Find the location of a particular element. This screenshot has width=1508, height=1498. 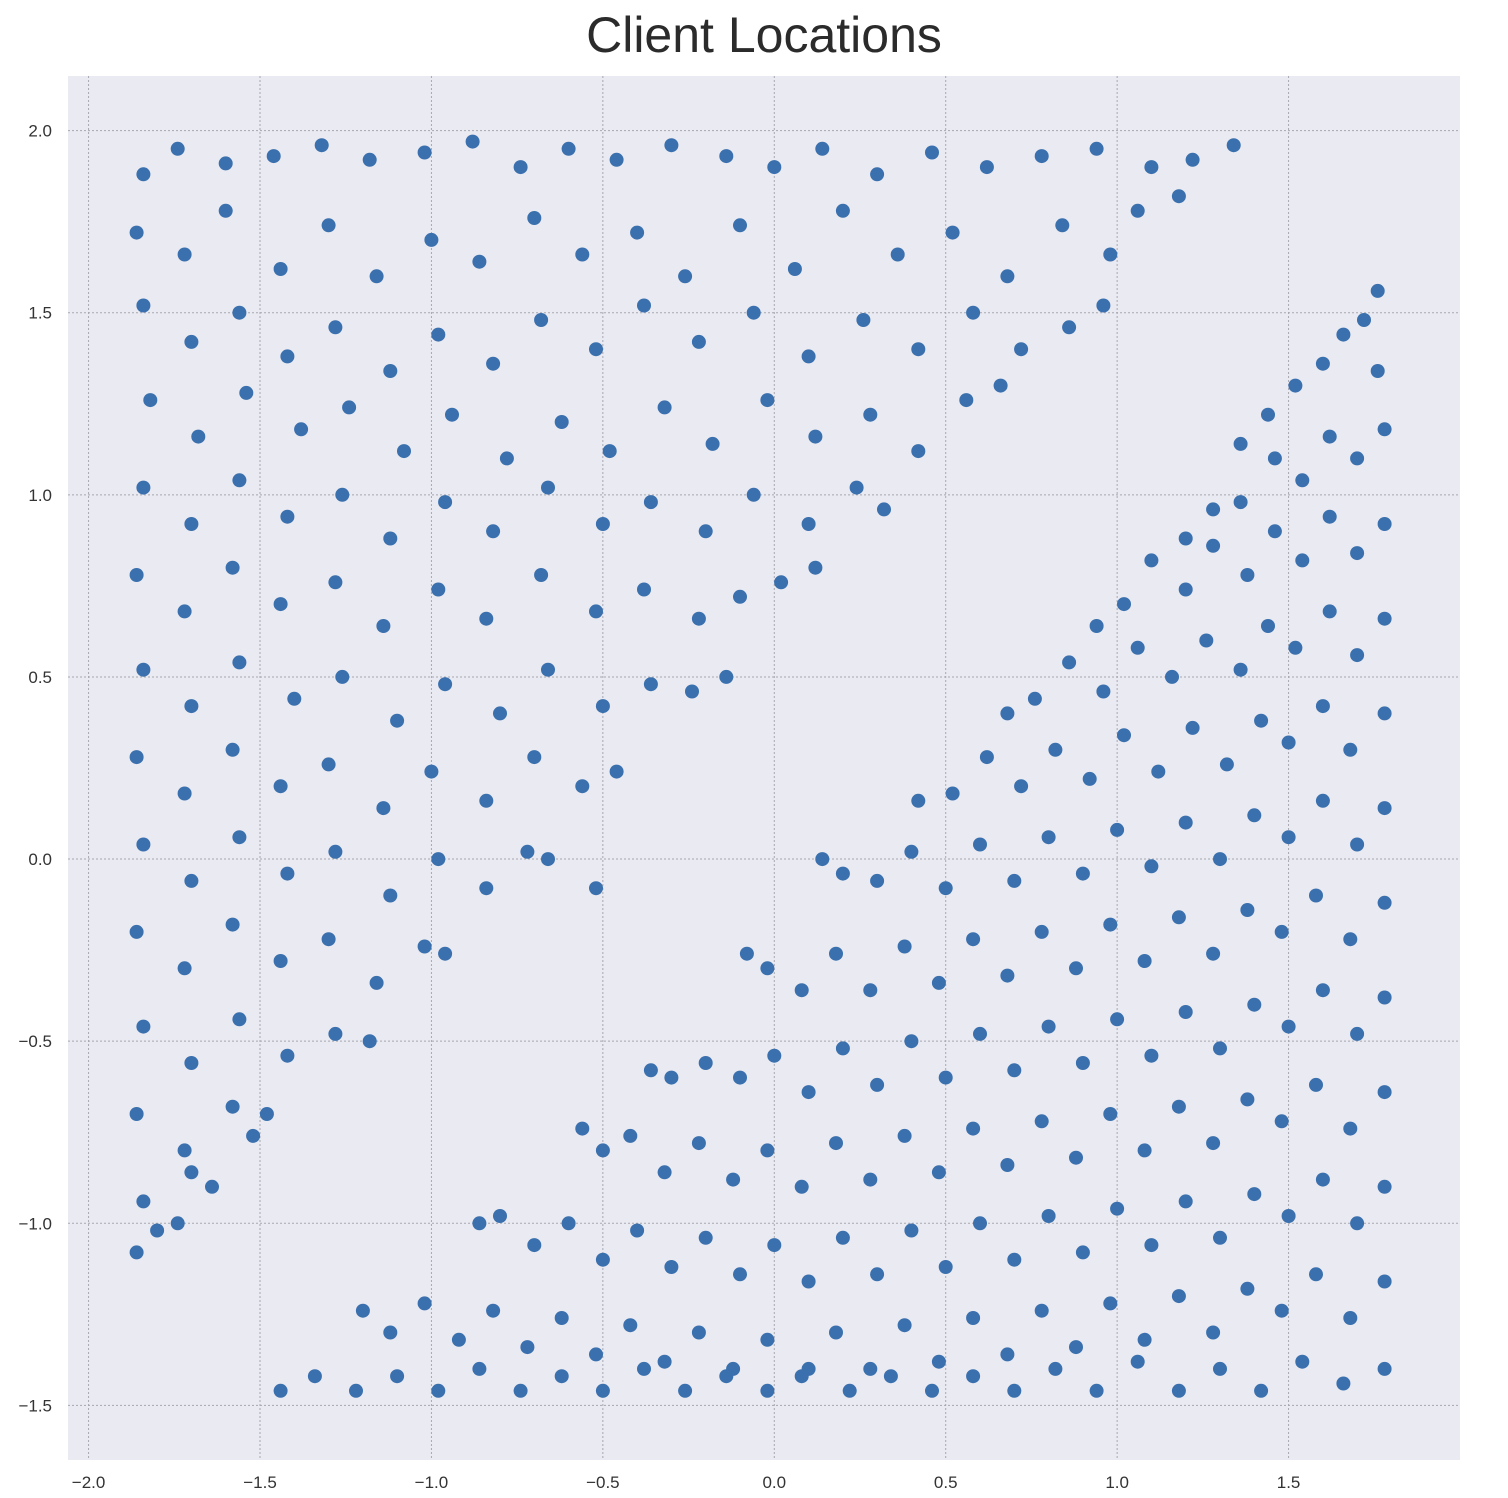

y-tick-label: 2.0 is located at coordinates (40, 131).